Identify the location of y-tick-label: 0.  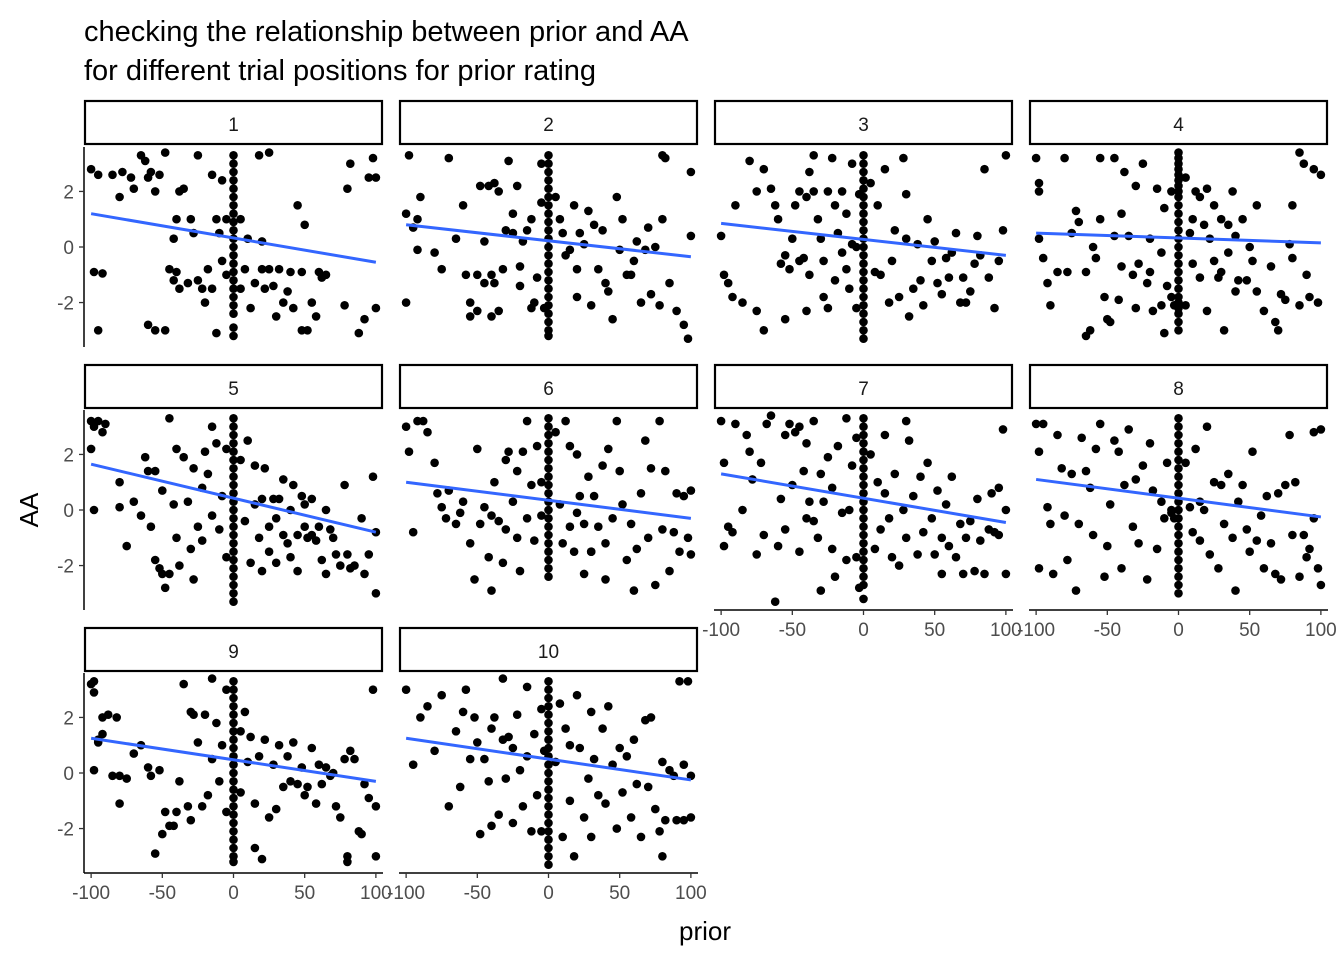
(68, 248).